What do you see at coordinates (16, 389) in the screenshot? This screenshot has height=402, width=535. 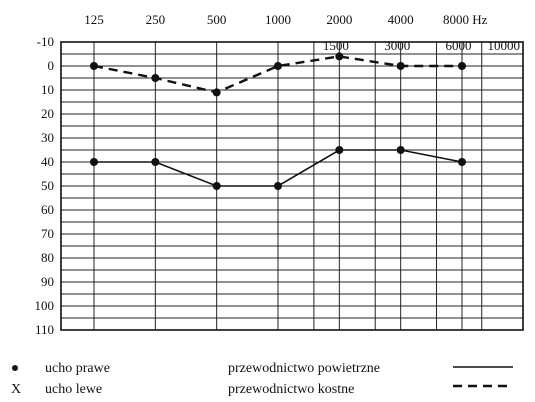 I see `legend-left-ear-x-icon: X` at bounding box center [16, 389].